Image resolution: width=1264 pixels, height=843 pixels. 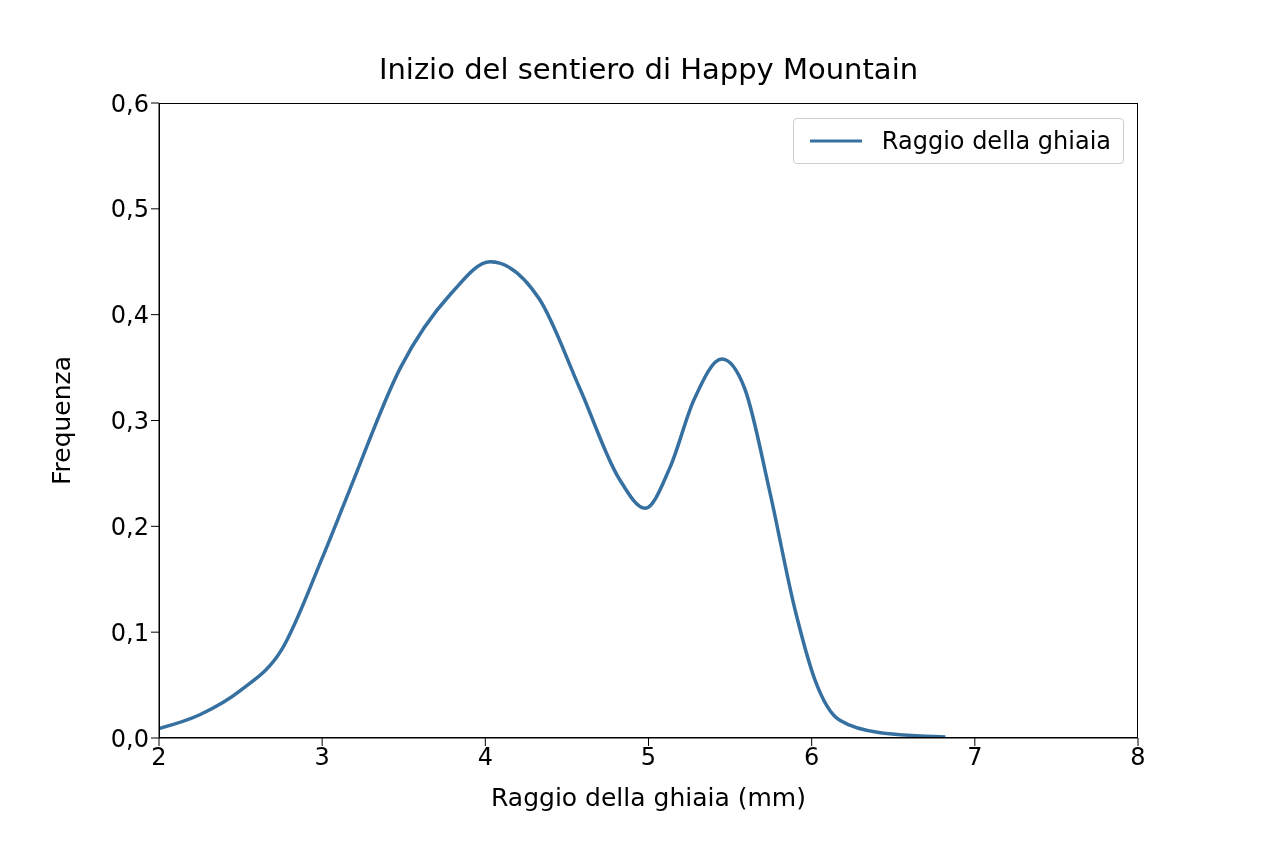 I want to click on x-tick-label: 8, so click(x=1138, y=757).